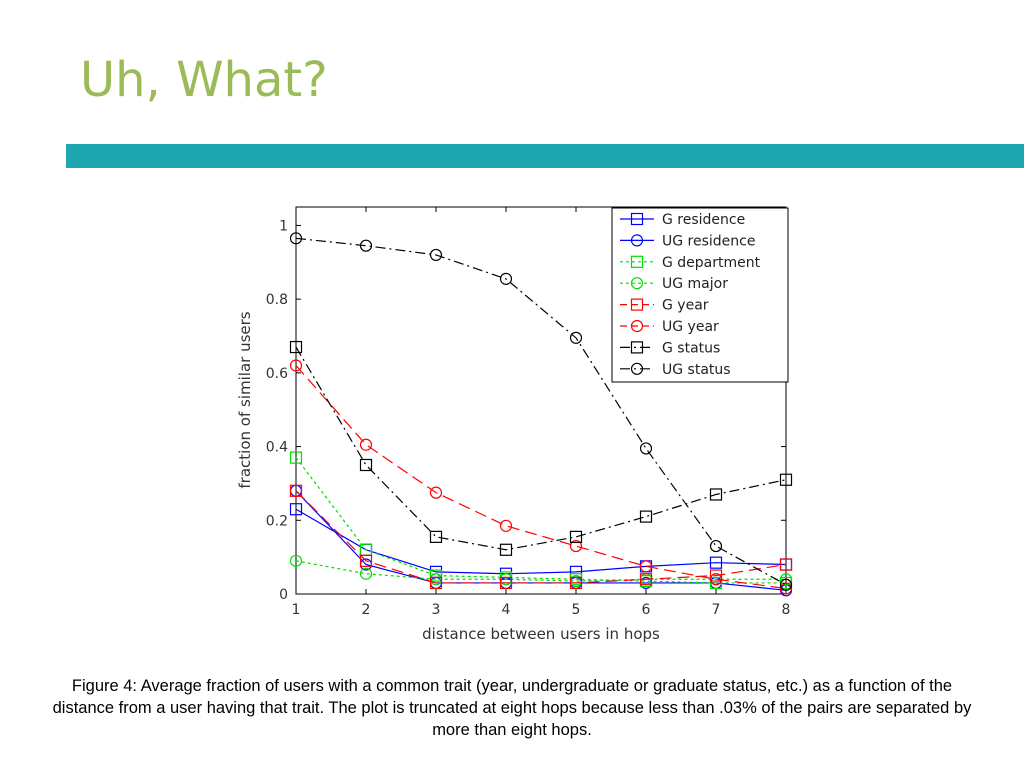 This screenshot has height=768, width=1024. Describe the element at coordinates (703, 220) in the screenshot. I see `legend-label: G residence` at that location.